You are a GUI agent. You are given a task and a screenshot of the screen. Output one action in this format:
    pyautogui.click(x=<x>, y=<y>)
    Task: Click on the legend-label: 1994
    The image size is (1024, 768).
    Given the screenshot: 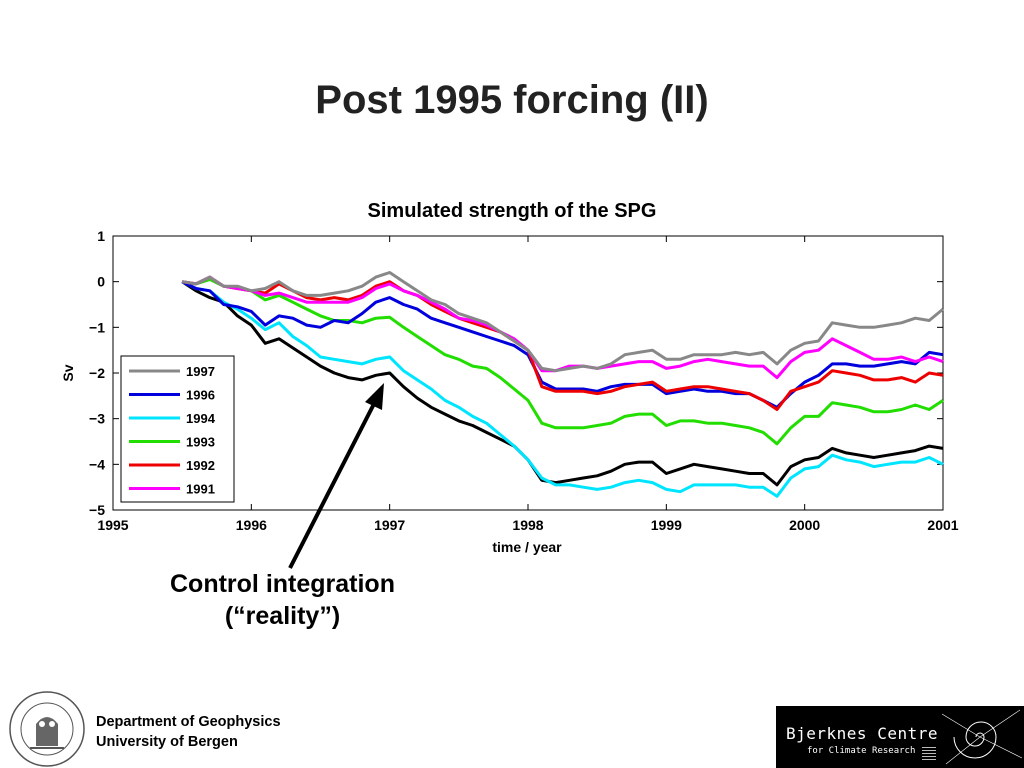 What is the action you would take?
    pyautogui.click(x=201, y=418)
    